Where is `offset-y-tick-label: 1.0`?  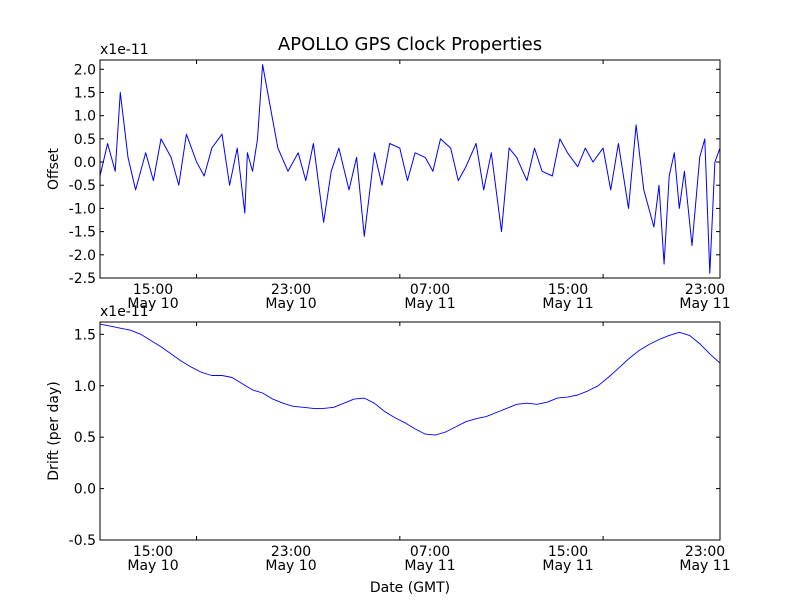
offset-y-tick-label: 1.0 is located at coordinates (85, 117).